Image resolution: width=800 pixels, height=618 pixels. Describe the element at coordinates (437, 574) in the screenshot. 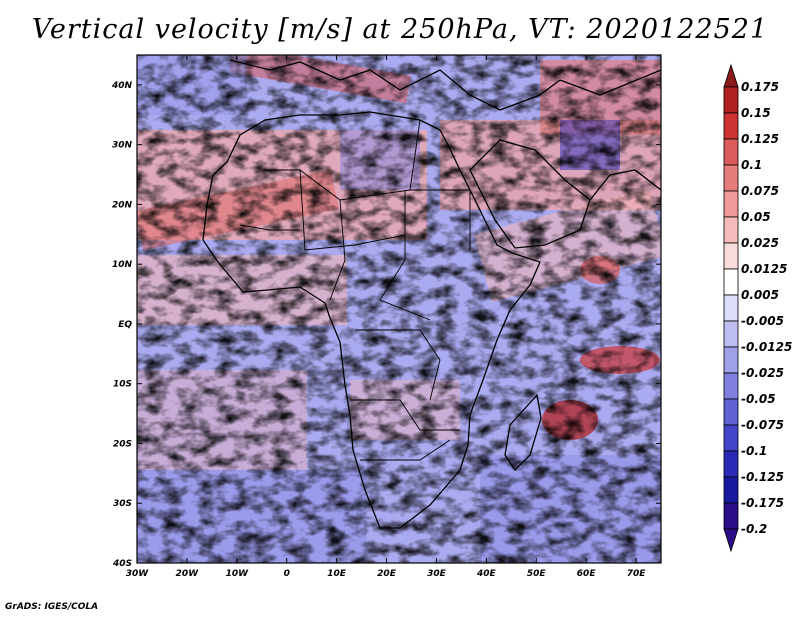

I see `lon-tick-label: 30E` at that location.